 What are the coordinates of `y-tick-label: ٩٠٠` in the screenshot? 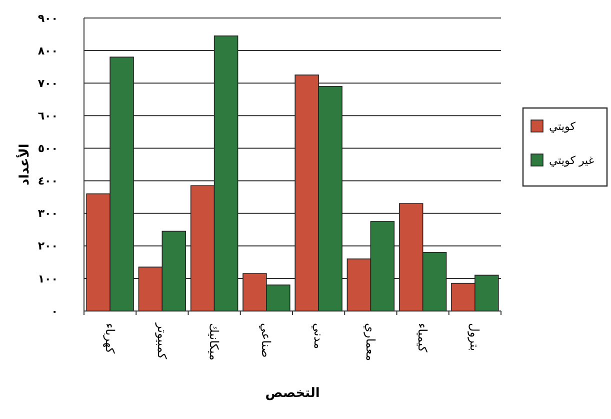 It's located at (48, 18).